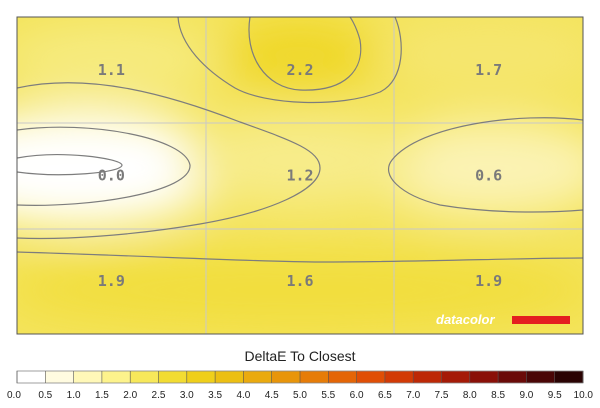  What do you see at coordinates (442, 395) in the screenshot?
I see `colorbar-tick-label-15: 7.5` at bounding box center [442, 395].